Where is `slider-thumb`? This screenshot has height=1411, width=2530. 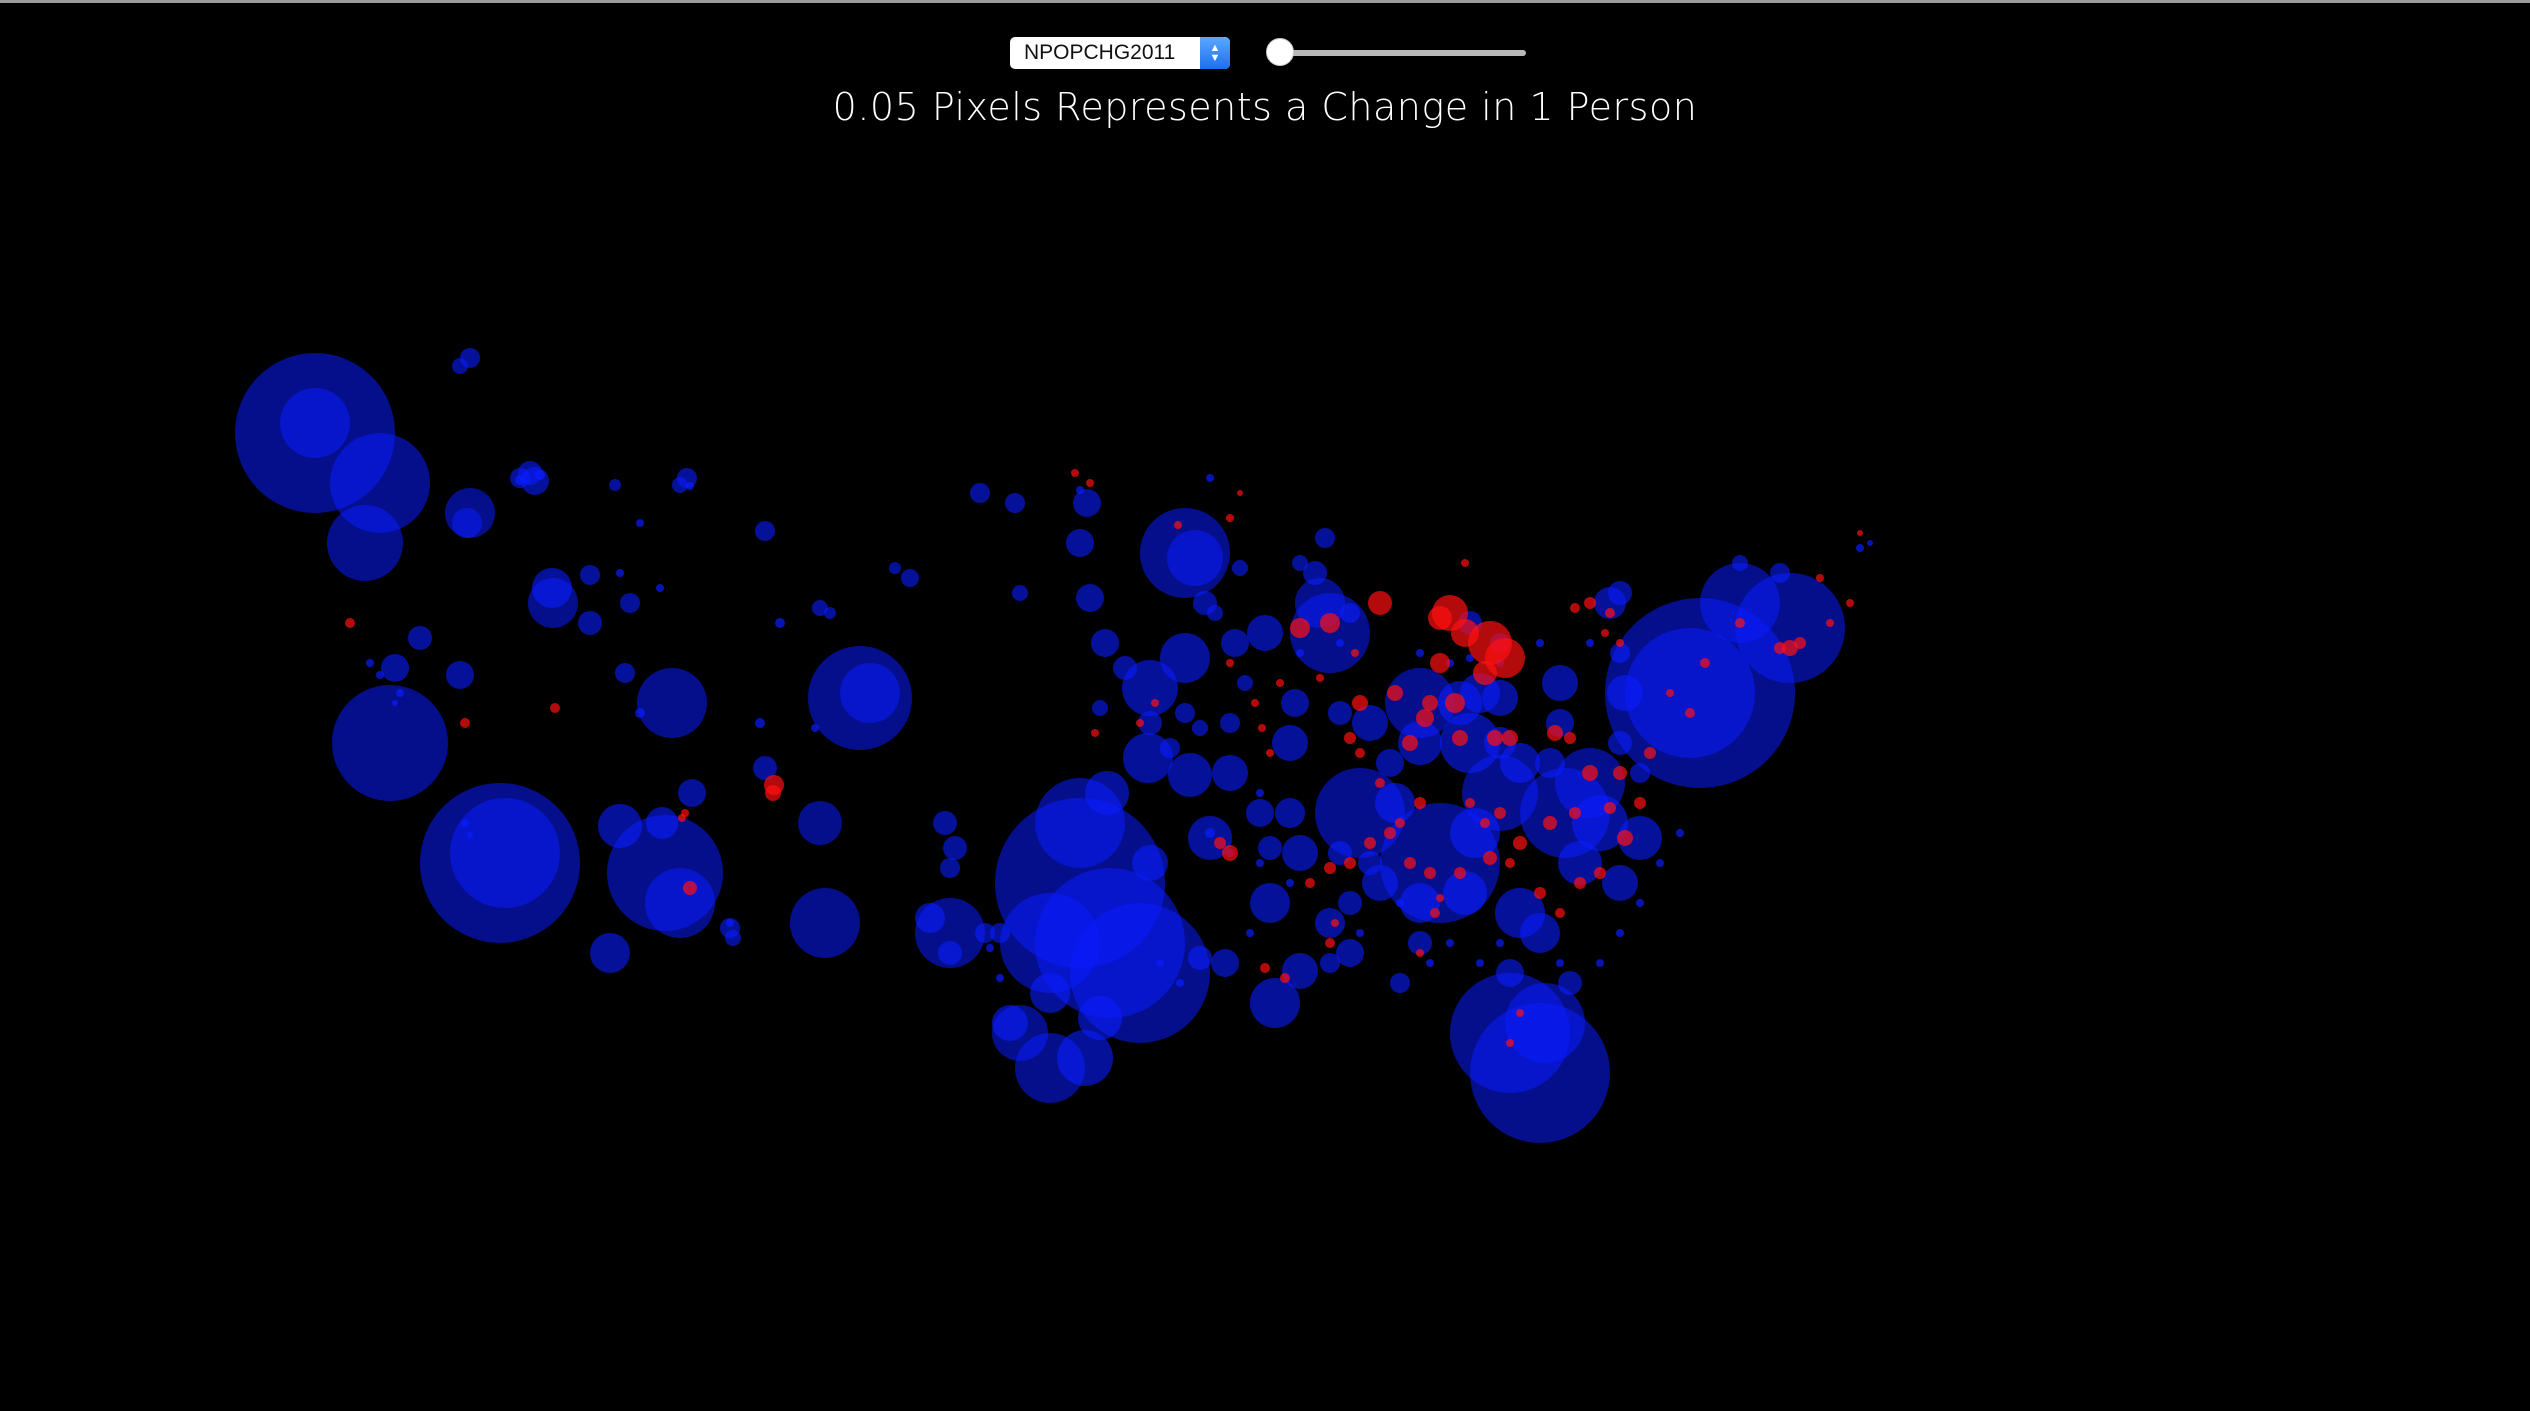
slider-thumb is located at coordinates (1280, 52).